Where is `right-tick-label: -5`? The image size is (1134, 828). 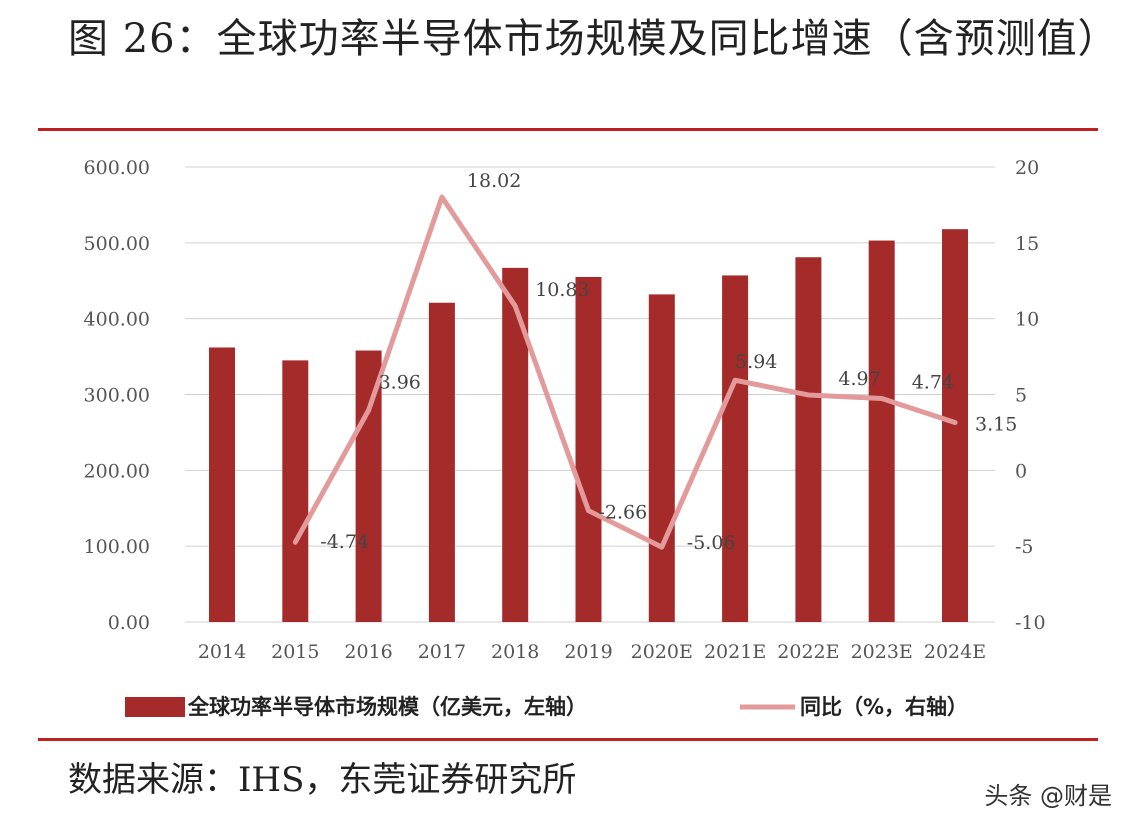
right-tick-label: -5 is located at coordinates (1024, 547).